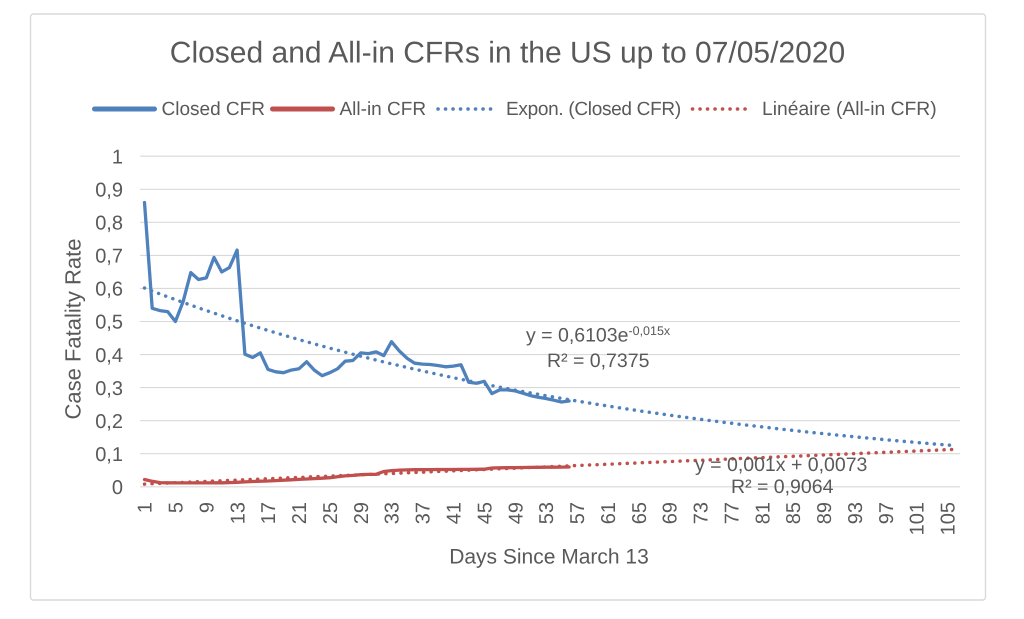 The height and width of the screenshot is (619, 1024). I want to click on svg-text: 0,5, so click(109, 323).